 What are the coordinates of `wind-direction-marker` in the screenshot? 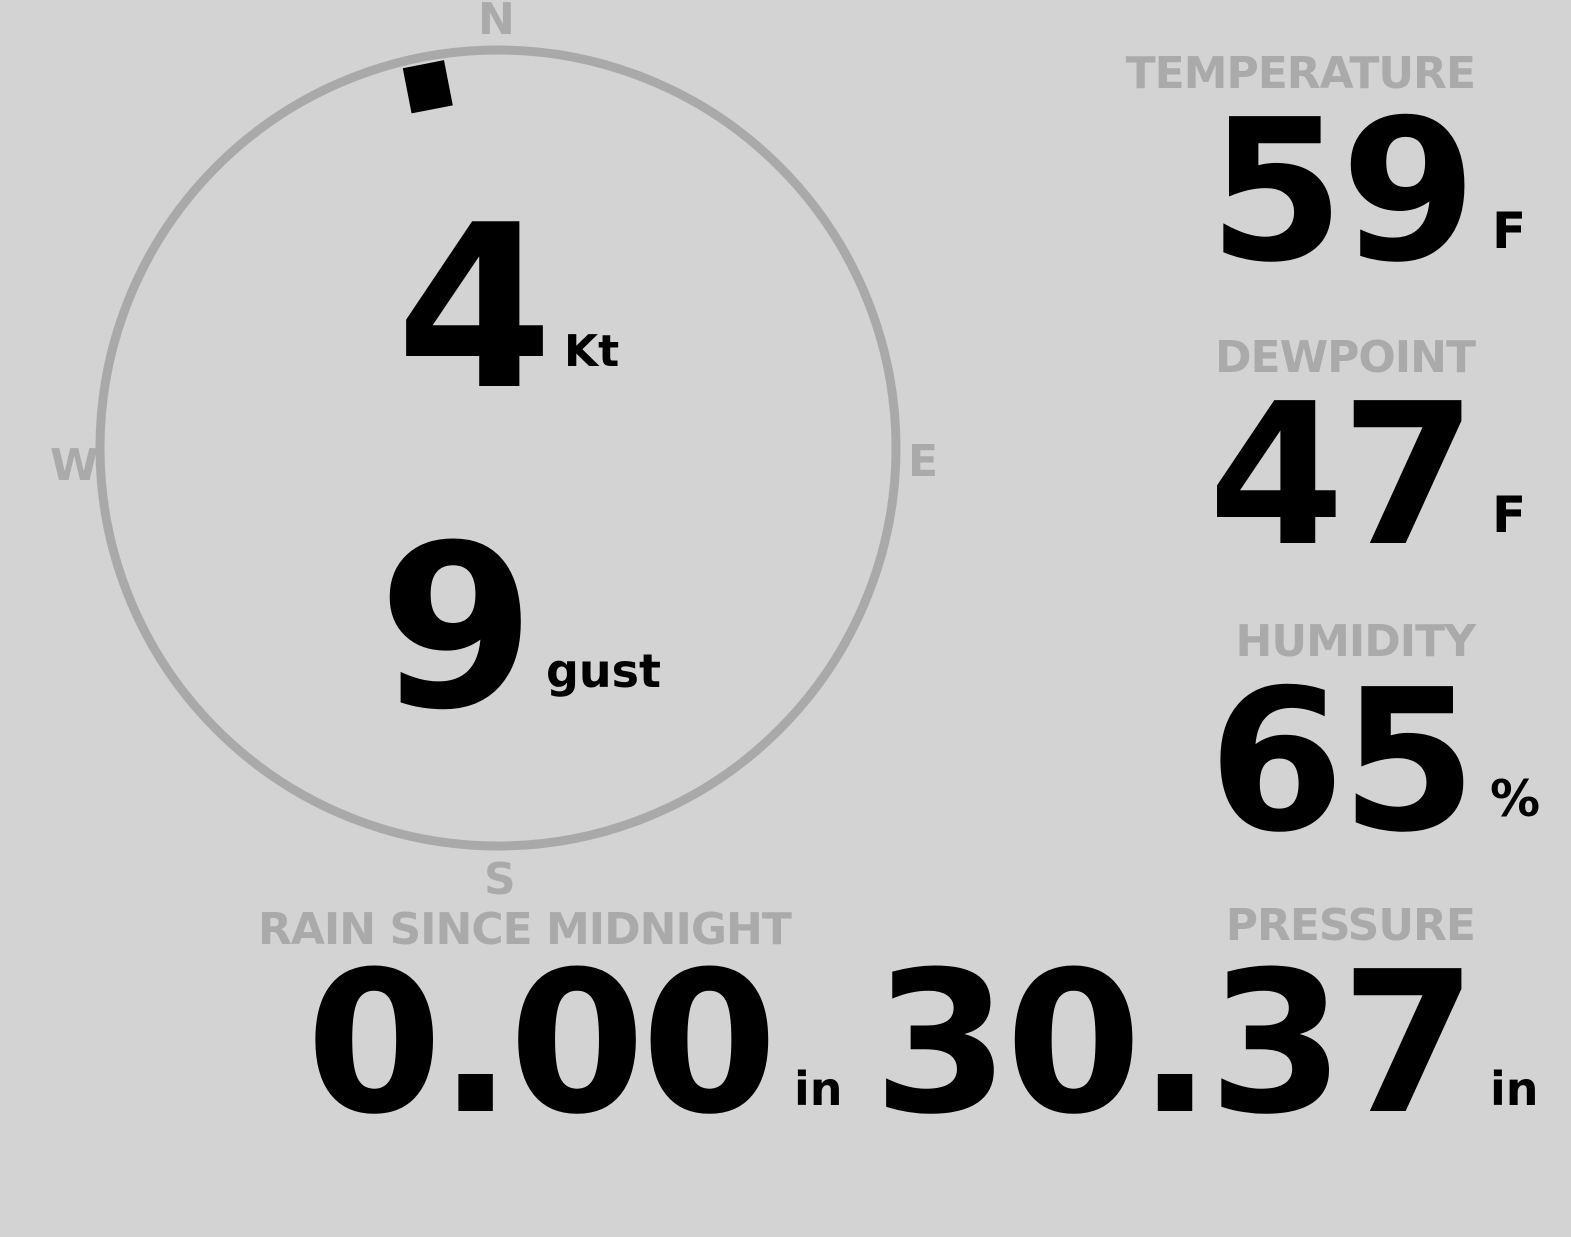 It's located at (427, 87).